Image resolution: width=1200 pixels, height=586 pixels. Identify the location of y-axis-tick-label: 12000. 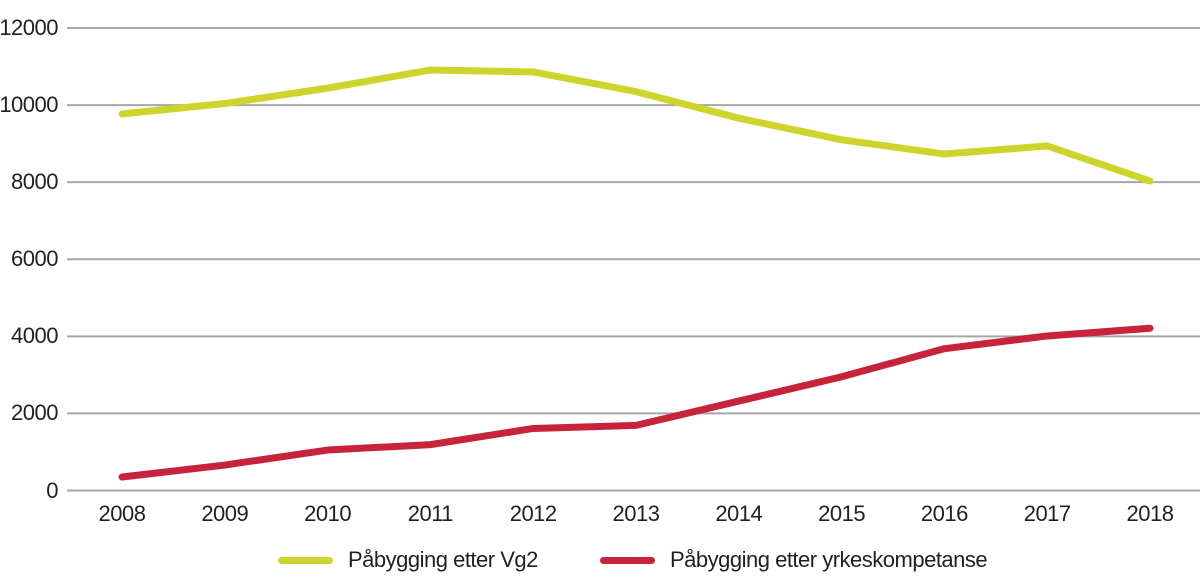
(29, 27).